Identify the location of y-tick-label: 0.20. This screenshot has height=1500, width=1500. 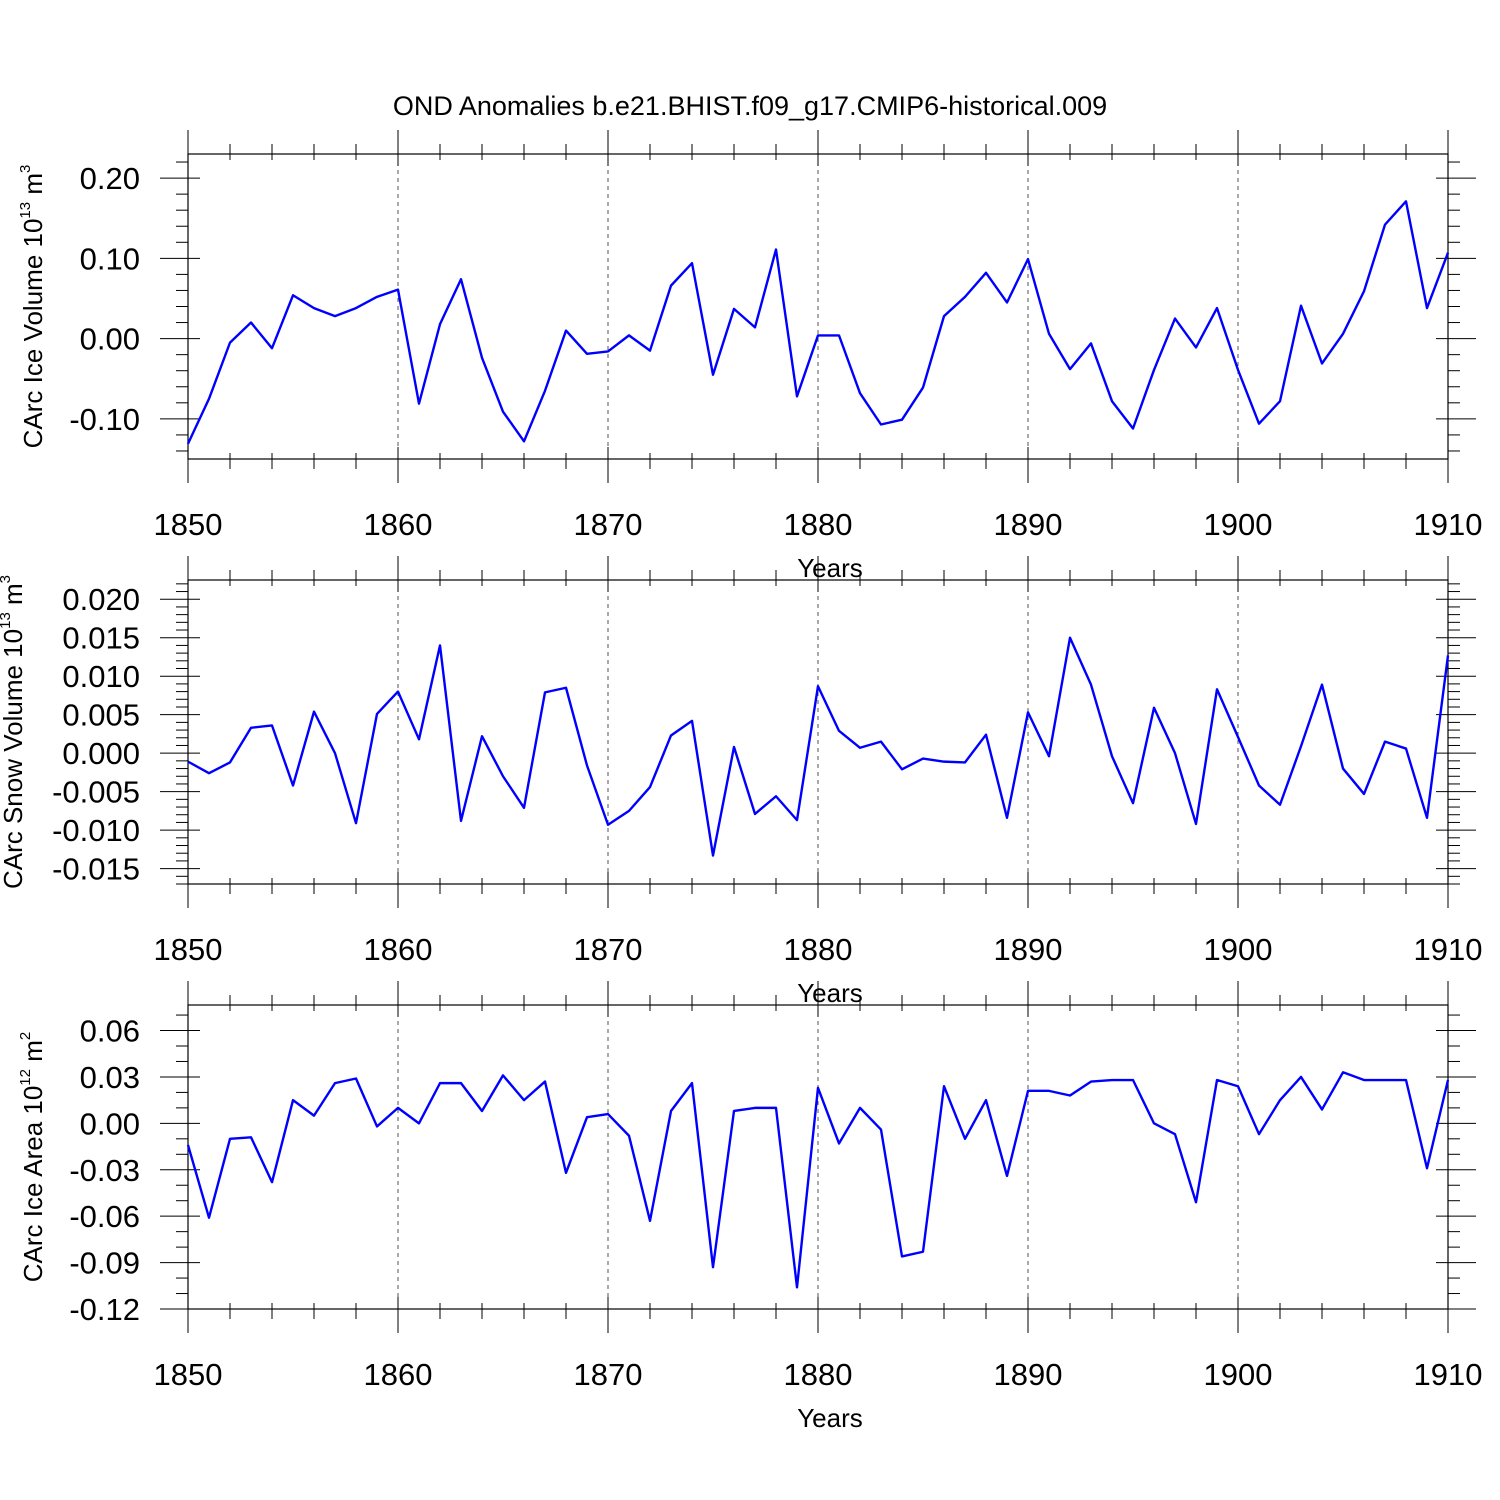
(110, 178).